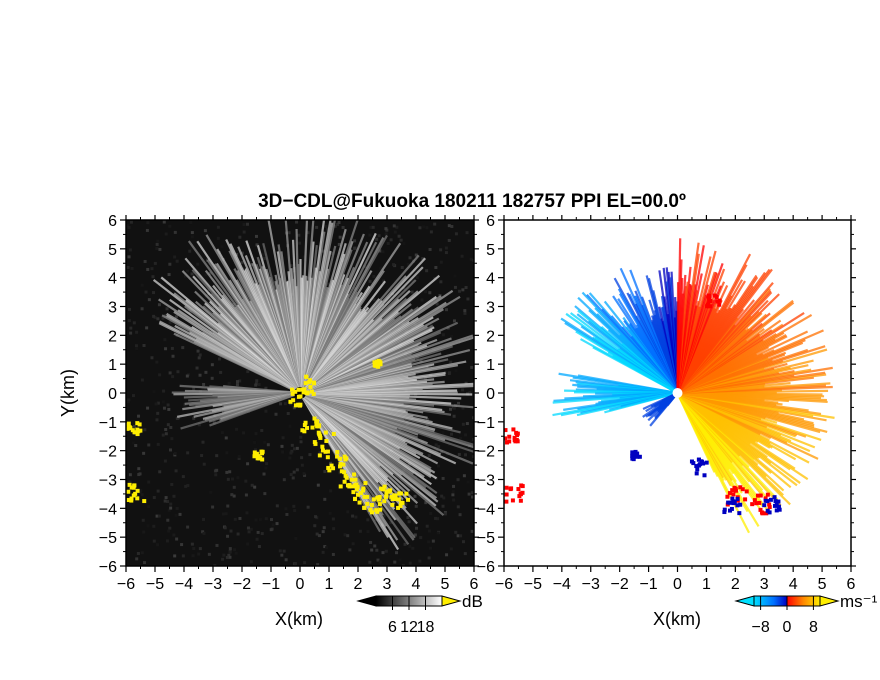 The width and height of the screenshot is (880, 680). I want to click on x-tick-label: 5, so click(445, 584).